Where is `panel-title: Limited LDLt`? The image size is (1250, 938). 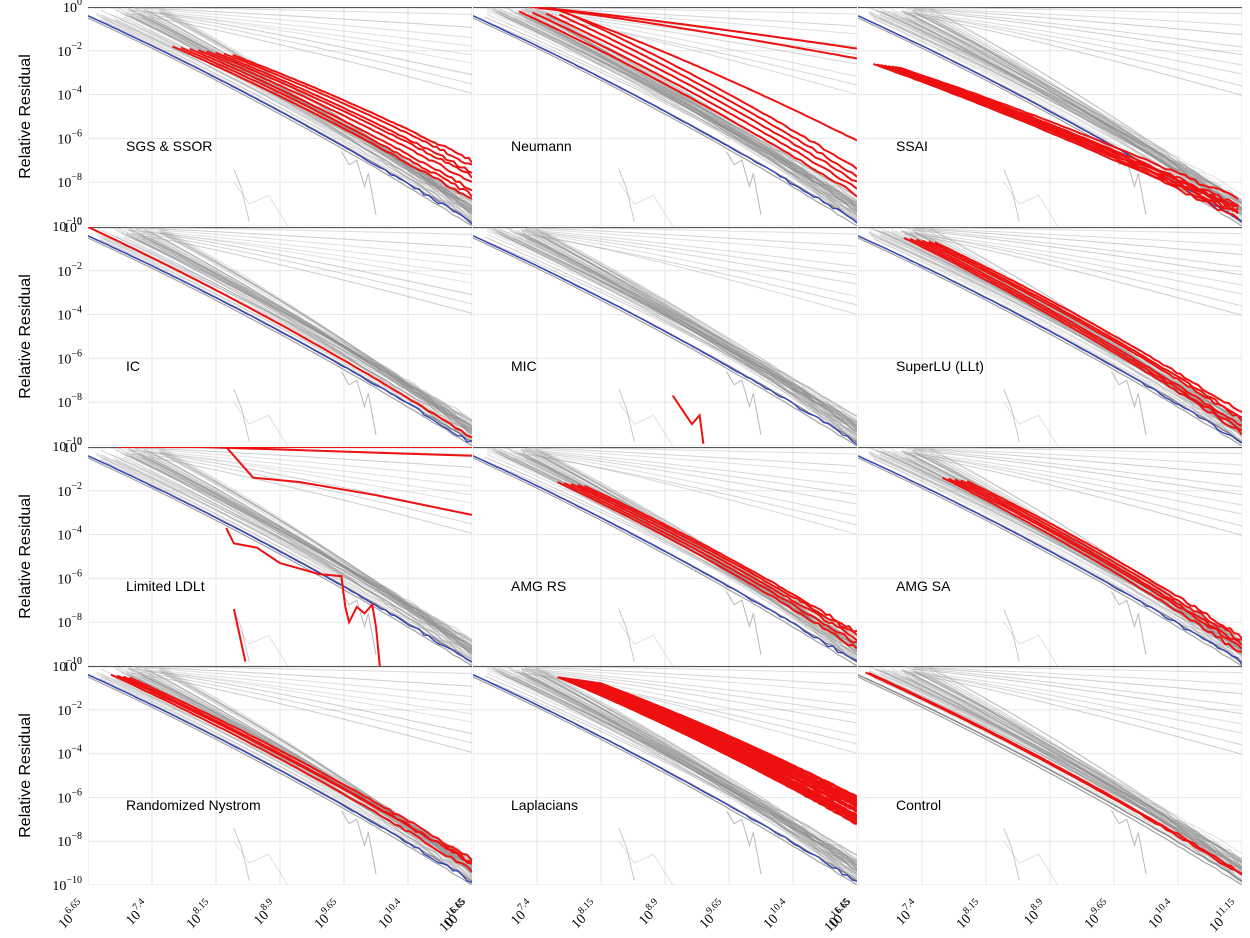 panel-title: Limited LDLt is located at coordinates (165, 586).